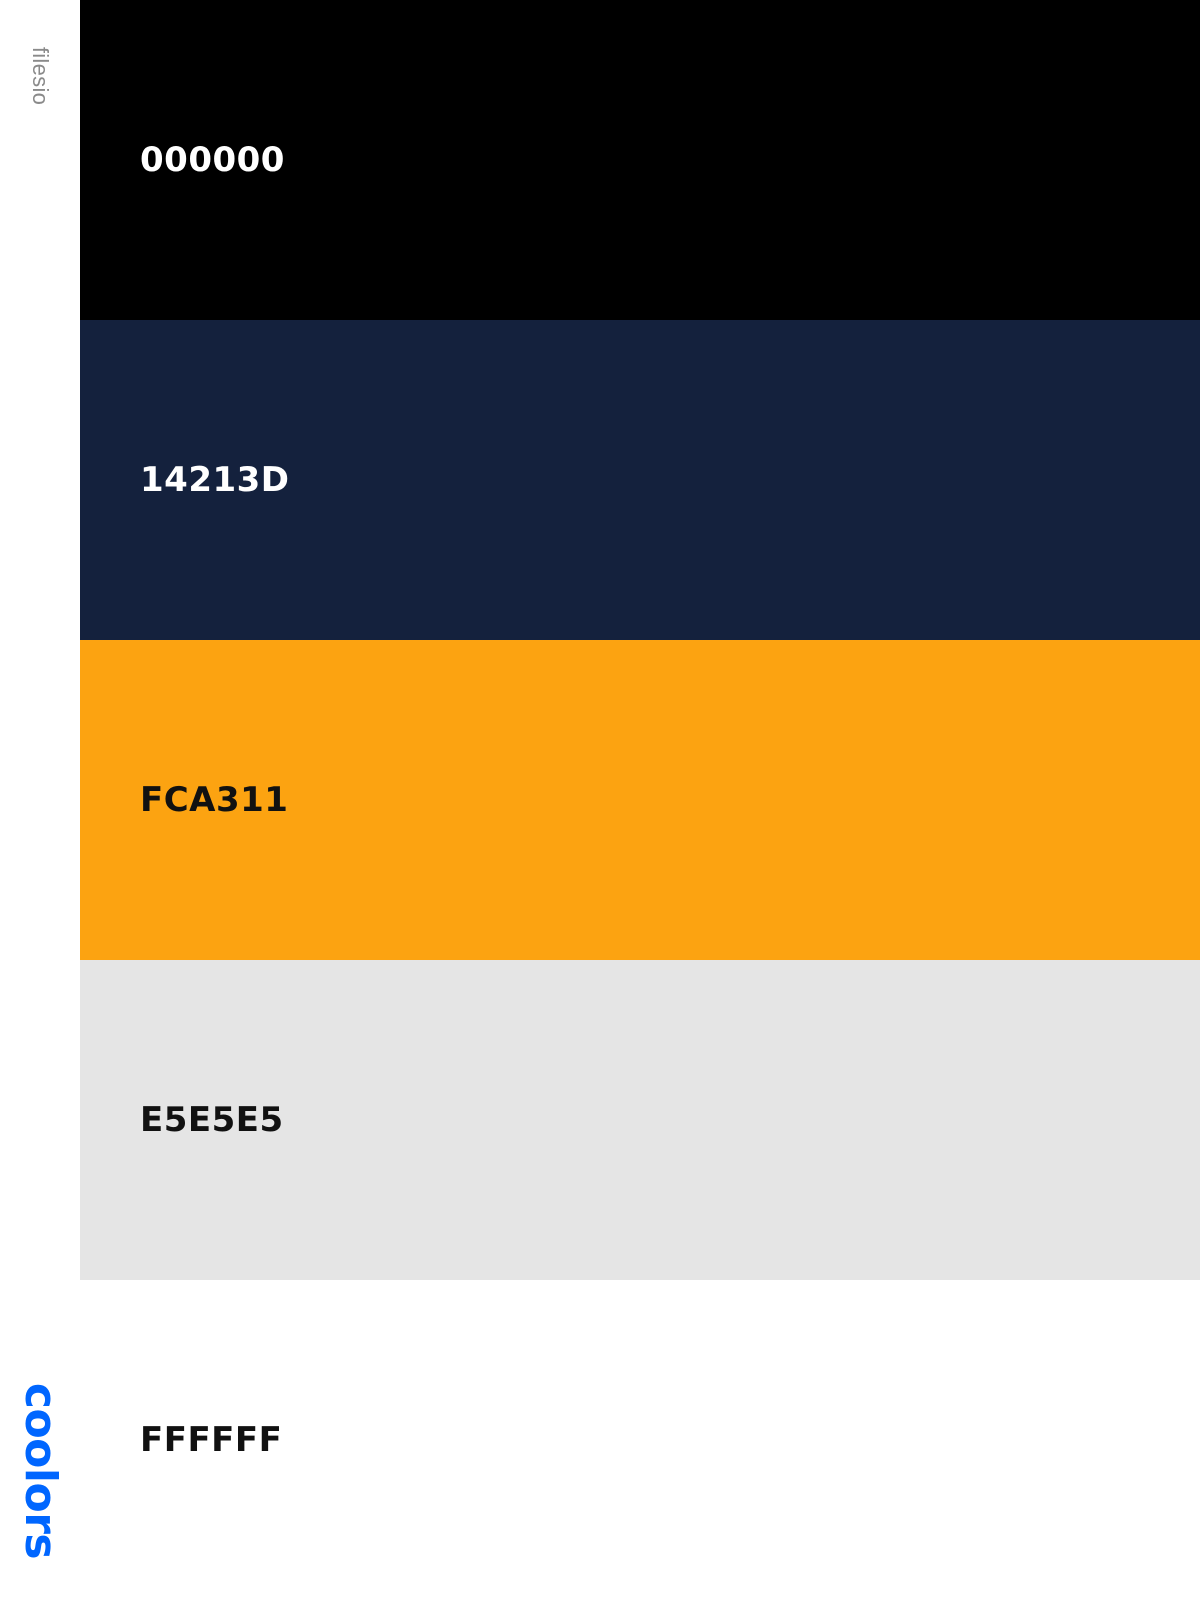  I want to click on swatch-hex-code: E5E5E5, so click(212, 1120).